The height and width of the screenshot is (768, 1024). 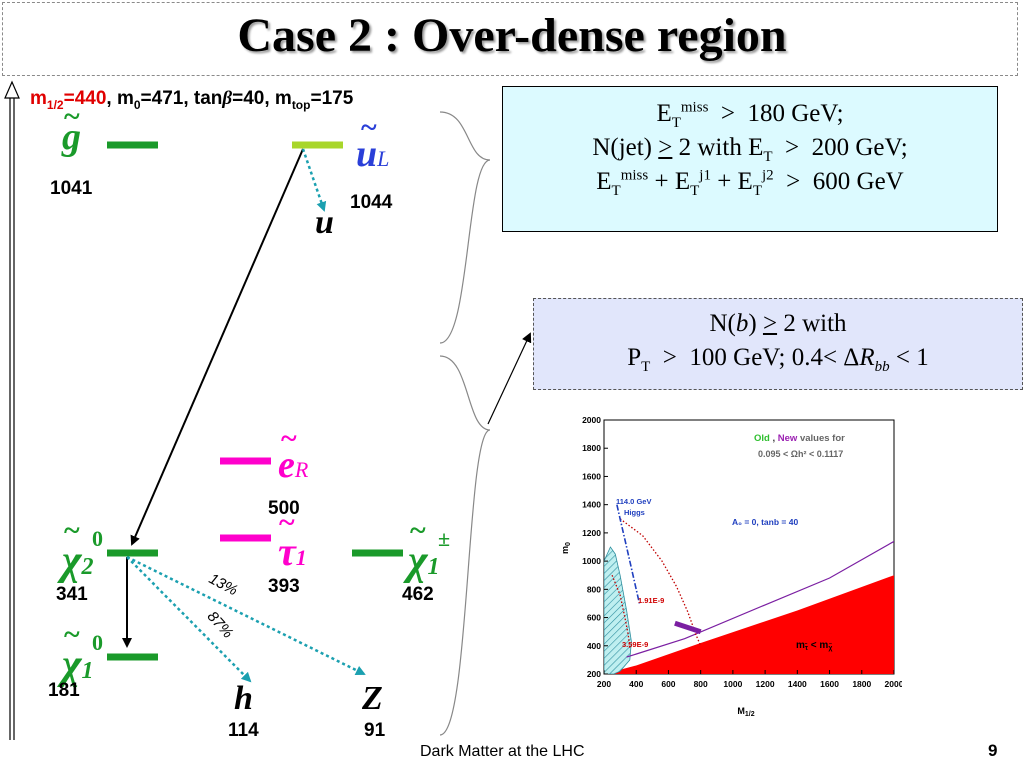 What do you see at coordinates (595, 547) in the screenshot?
I see `y-axis-ticks: 200 400 600 800 1000 1200 1400 1600 1800 2000` at bounding box center [595, 547].